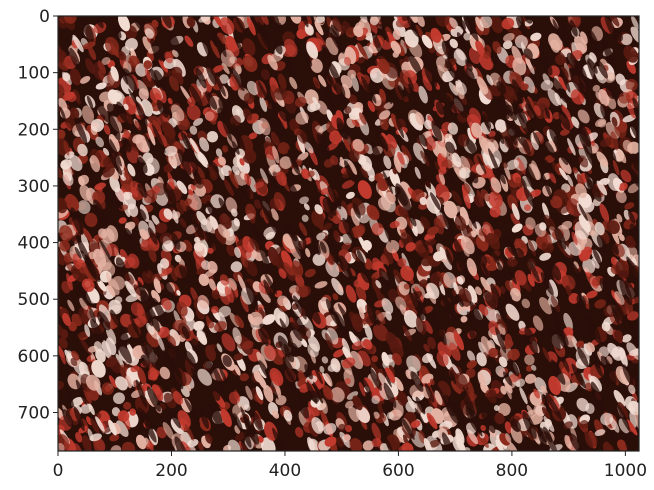 The width and height of the screenshot is (654, 490). Describe the element at coordinates (34, 413) in the screenshot. I see `y-tick-label: 700` at that location.